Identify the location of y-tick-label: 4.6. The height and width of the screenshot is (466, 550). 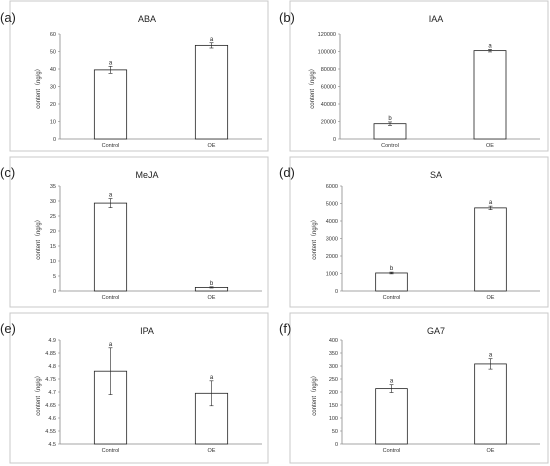
(52, 419).